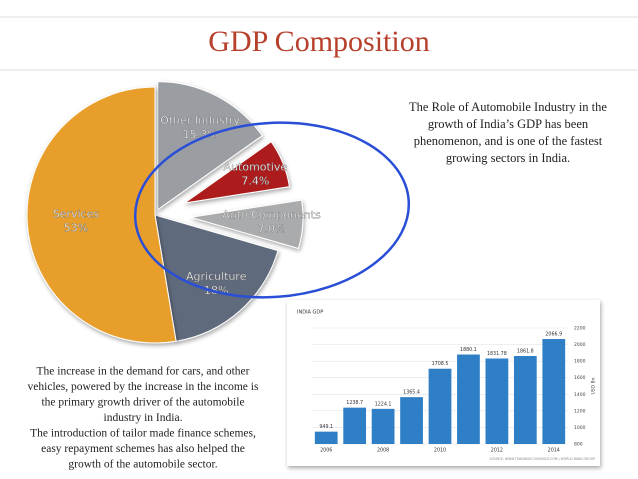  I want to click on slice-label: Other Industry, so click(200, 120).